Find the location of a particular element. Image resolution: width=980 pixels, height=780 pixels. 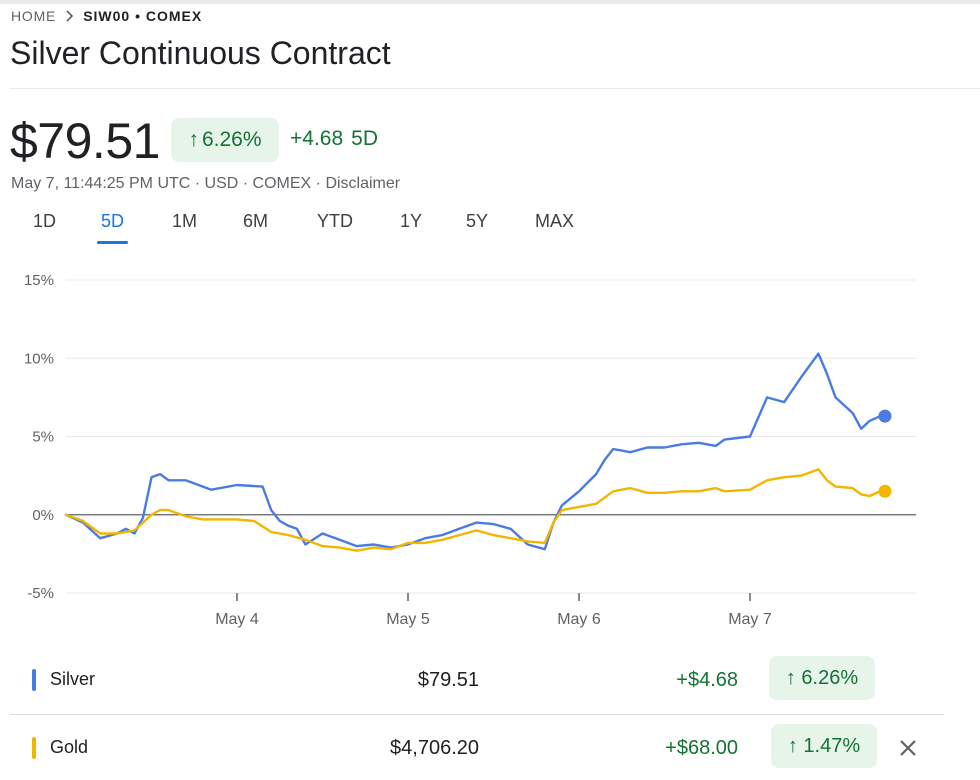

breadcrumb-home-link: HOME is located at coordinates (34, 16).